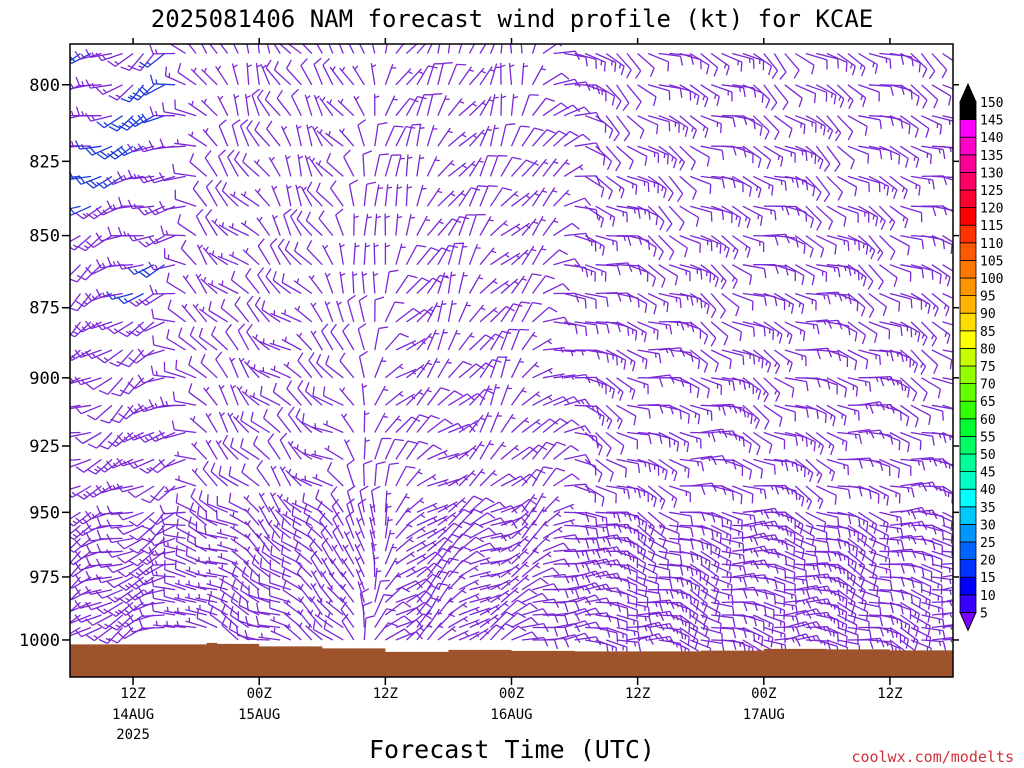 The width and height of the screenshot is (1024, 768). What do you see at coordinates (458, 635) in the screenshot?
I see `wind-barb-42h-1000hpa` at bounding box center [458, 635].